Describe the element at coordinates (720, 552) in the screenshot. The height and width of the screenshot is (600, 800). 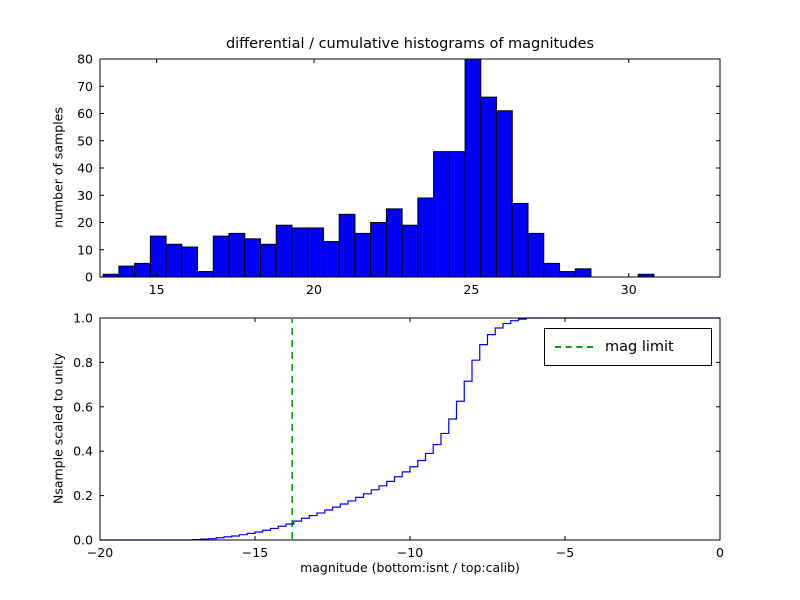
I see `bottom-xtick-label: 0` at that location.